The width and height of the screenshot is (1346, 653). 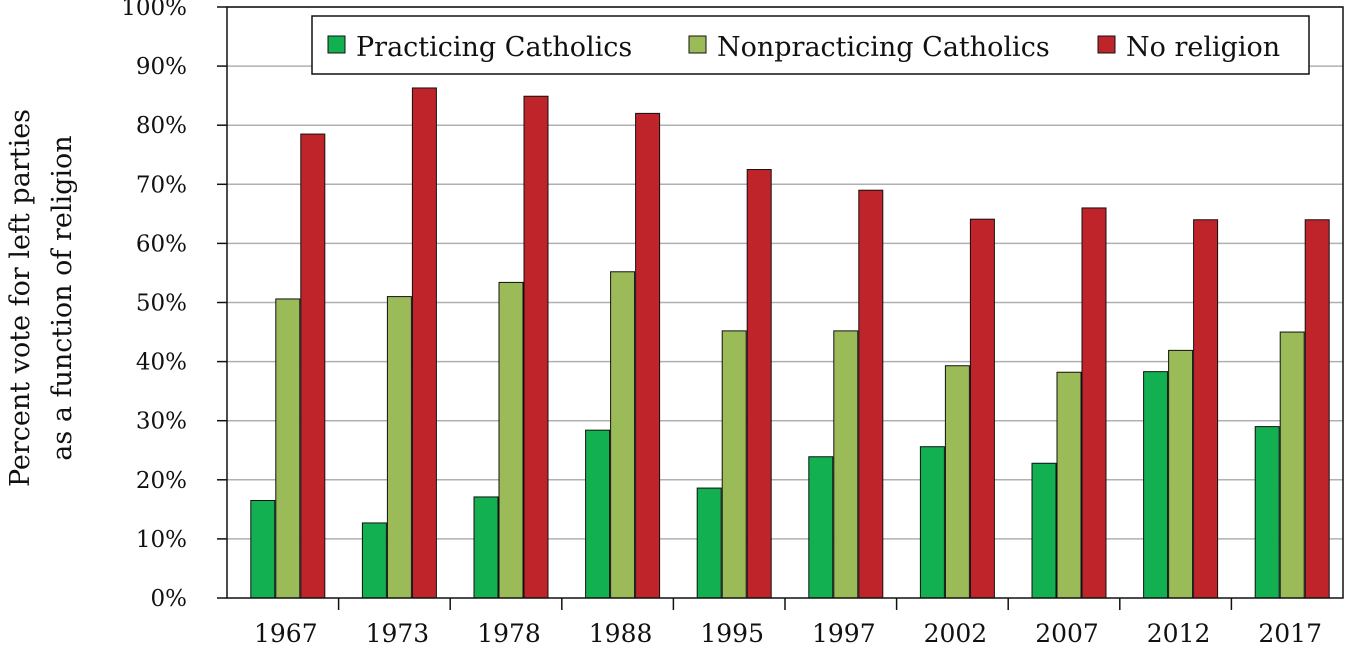 I want to click on x-tick-label: 2002, so click(x=956, y=633).